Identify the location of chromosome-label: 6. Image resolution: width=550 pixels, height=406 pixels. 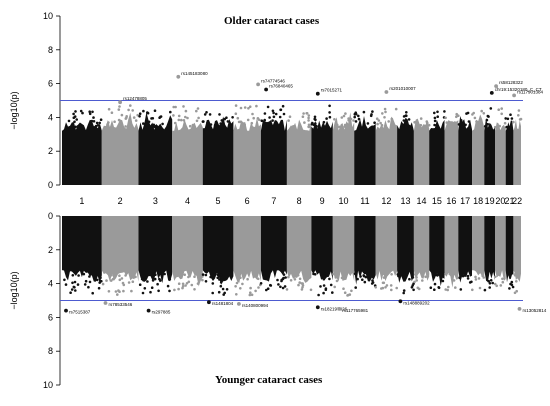
(247, 201).